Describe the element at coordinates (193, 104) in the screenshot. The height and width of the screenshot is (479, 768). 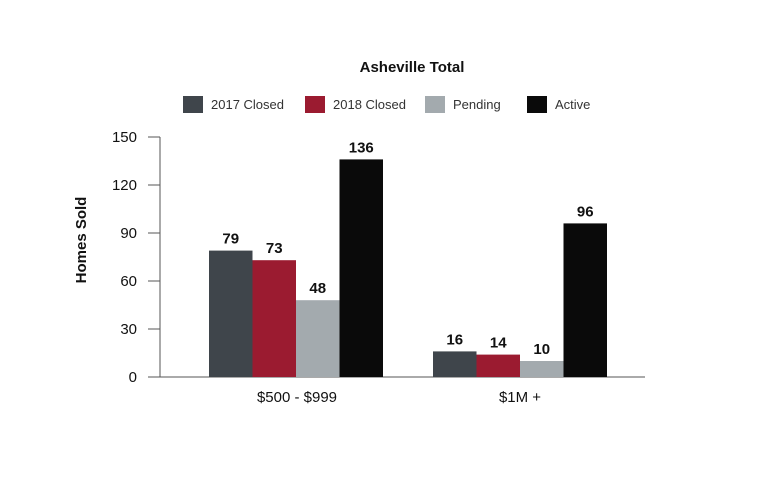
I see `legend-swatch-2017-closed` at that location.